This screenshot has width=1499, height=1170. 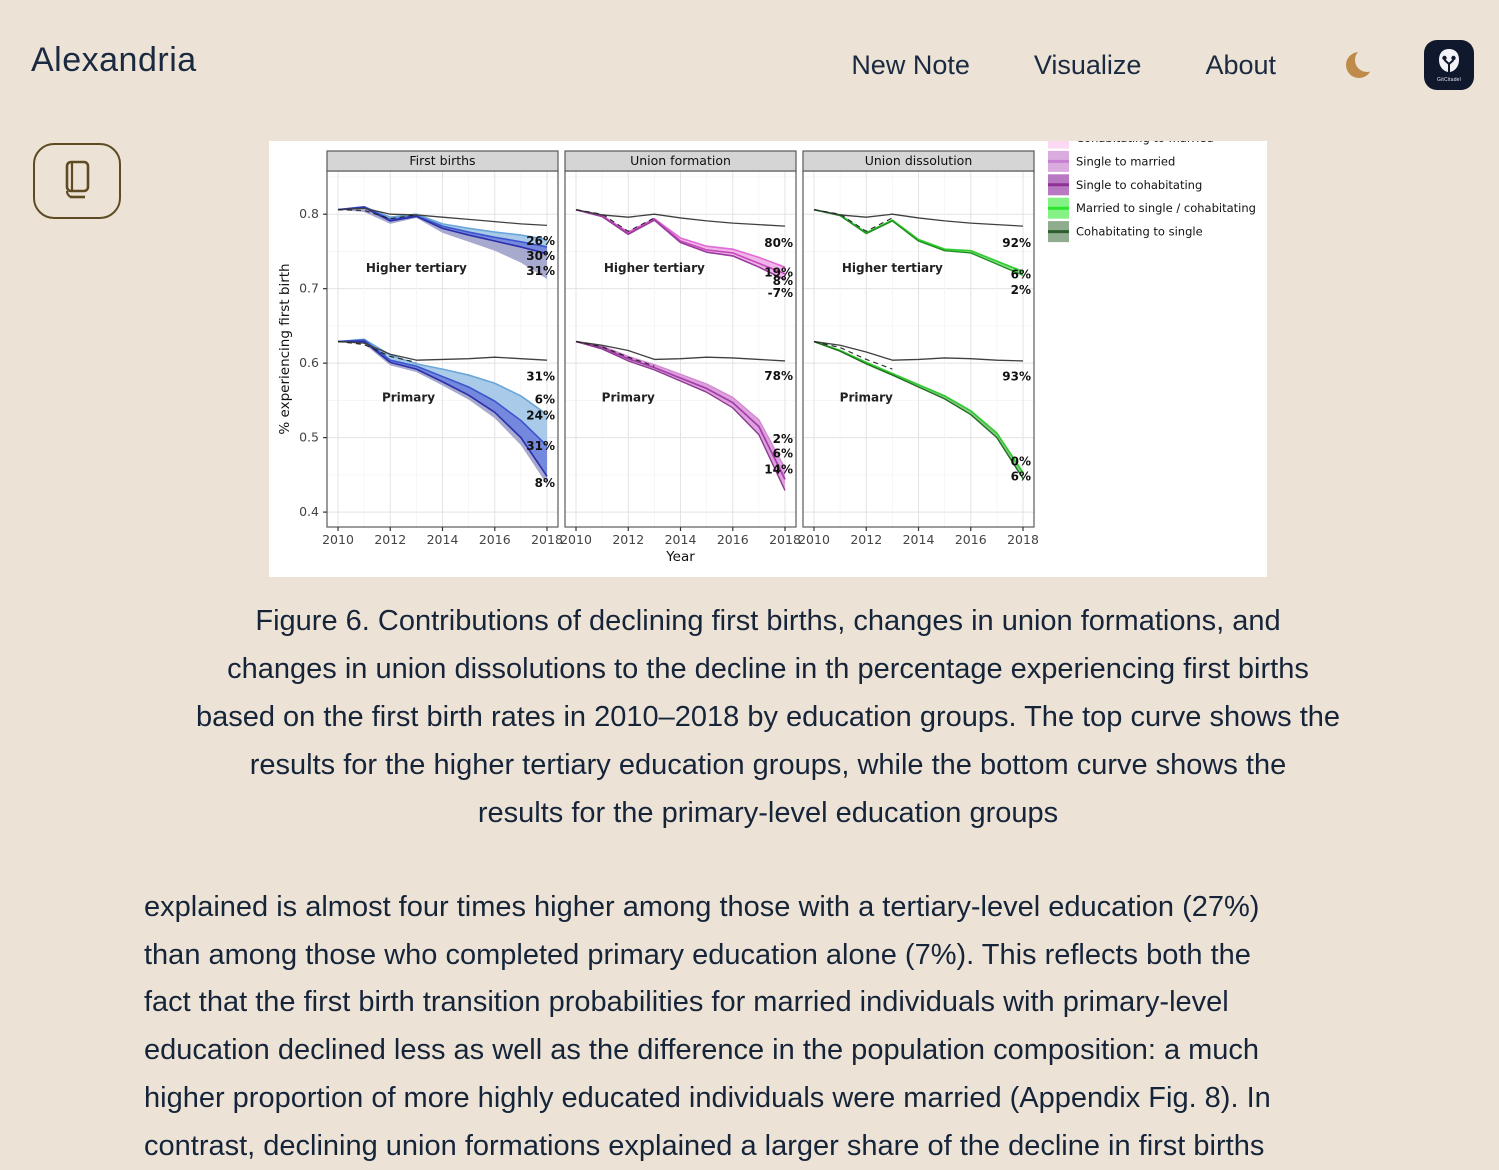 I want to click on dark-mode-toggle, so click(x=1360, y=65).